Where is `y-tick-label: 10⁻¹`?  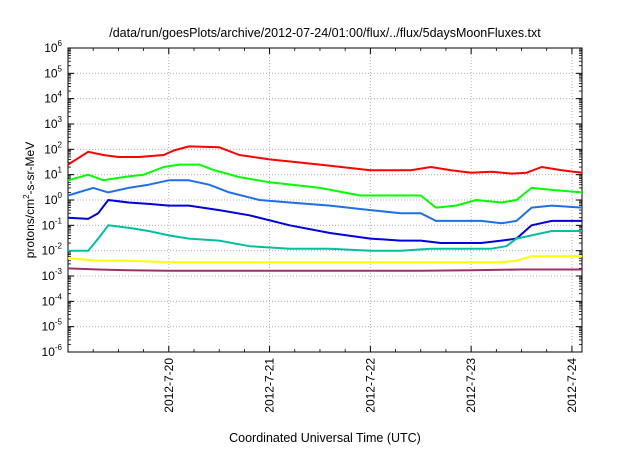
y-tick-label: 10⁻¹ is located at coordinates (52, 224).